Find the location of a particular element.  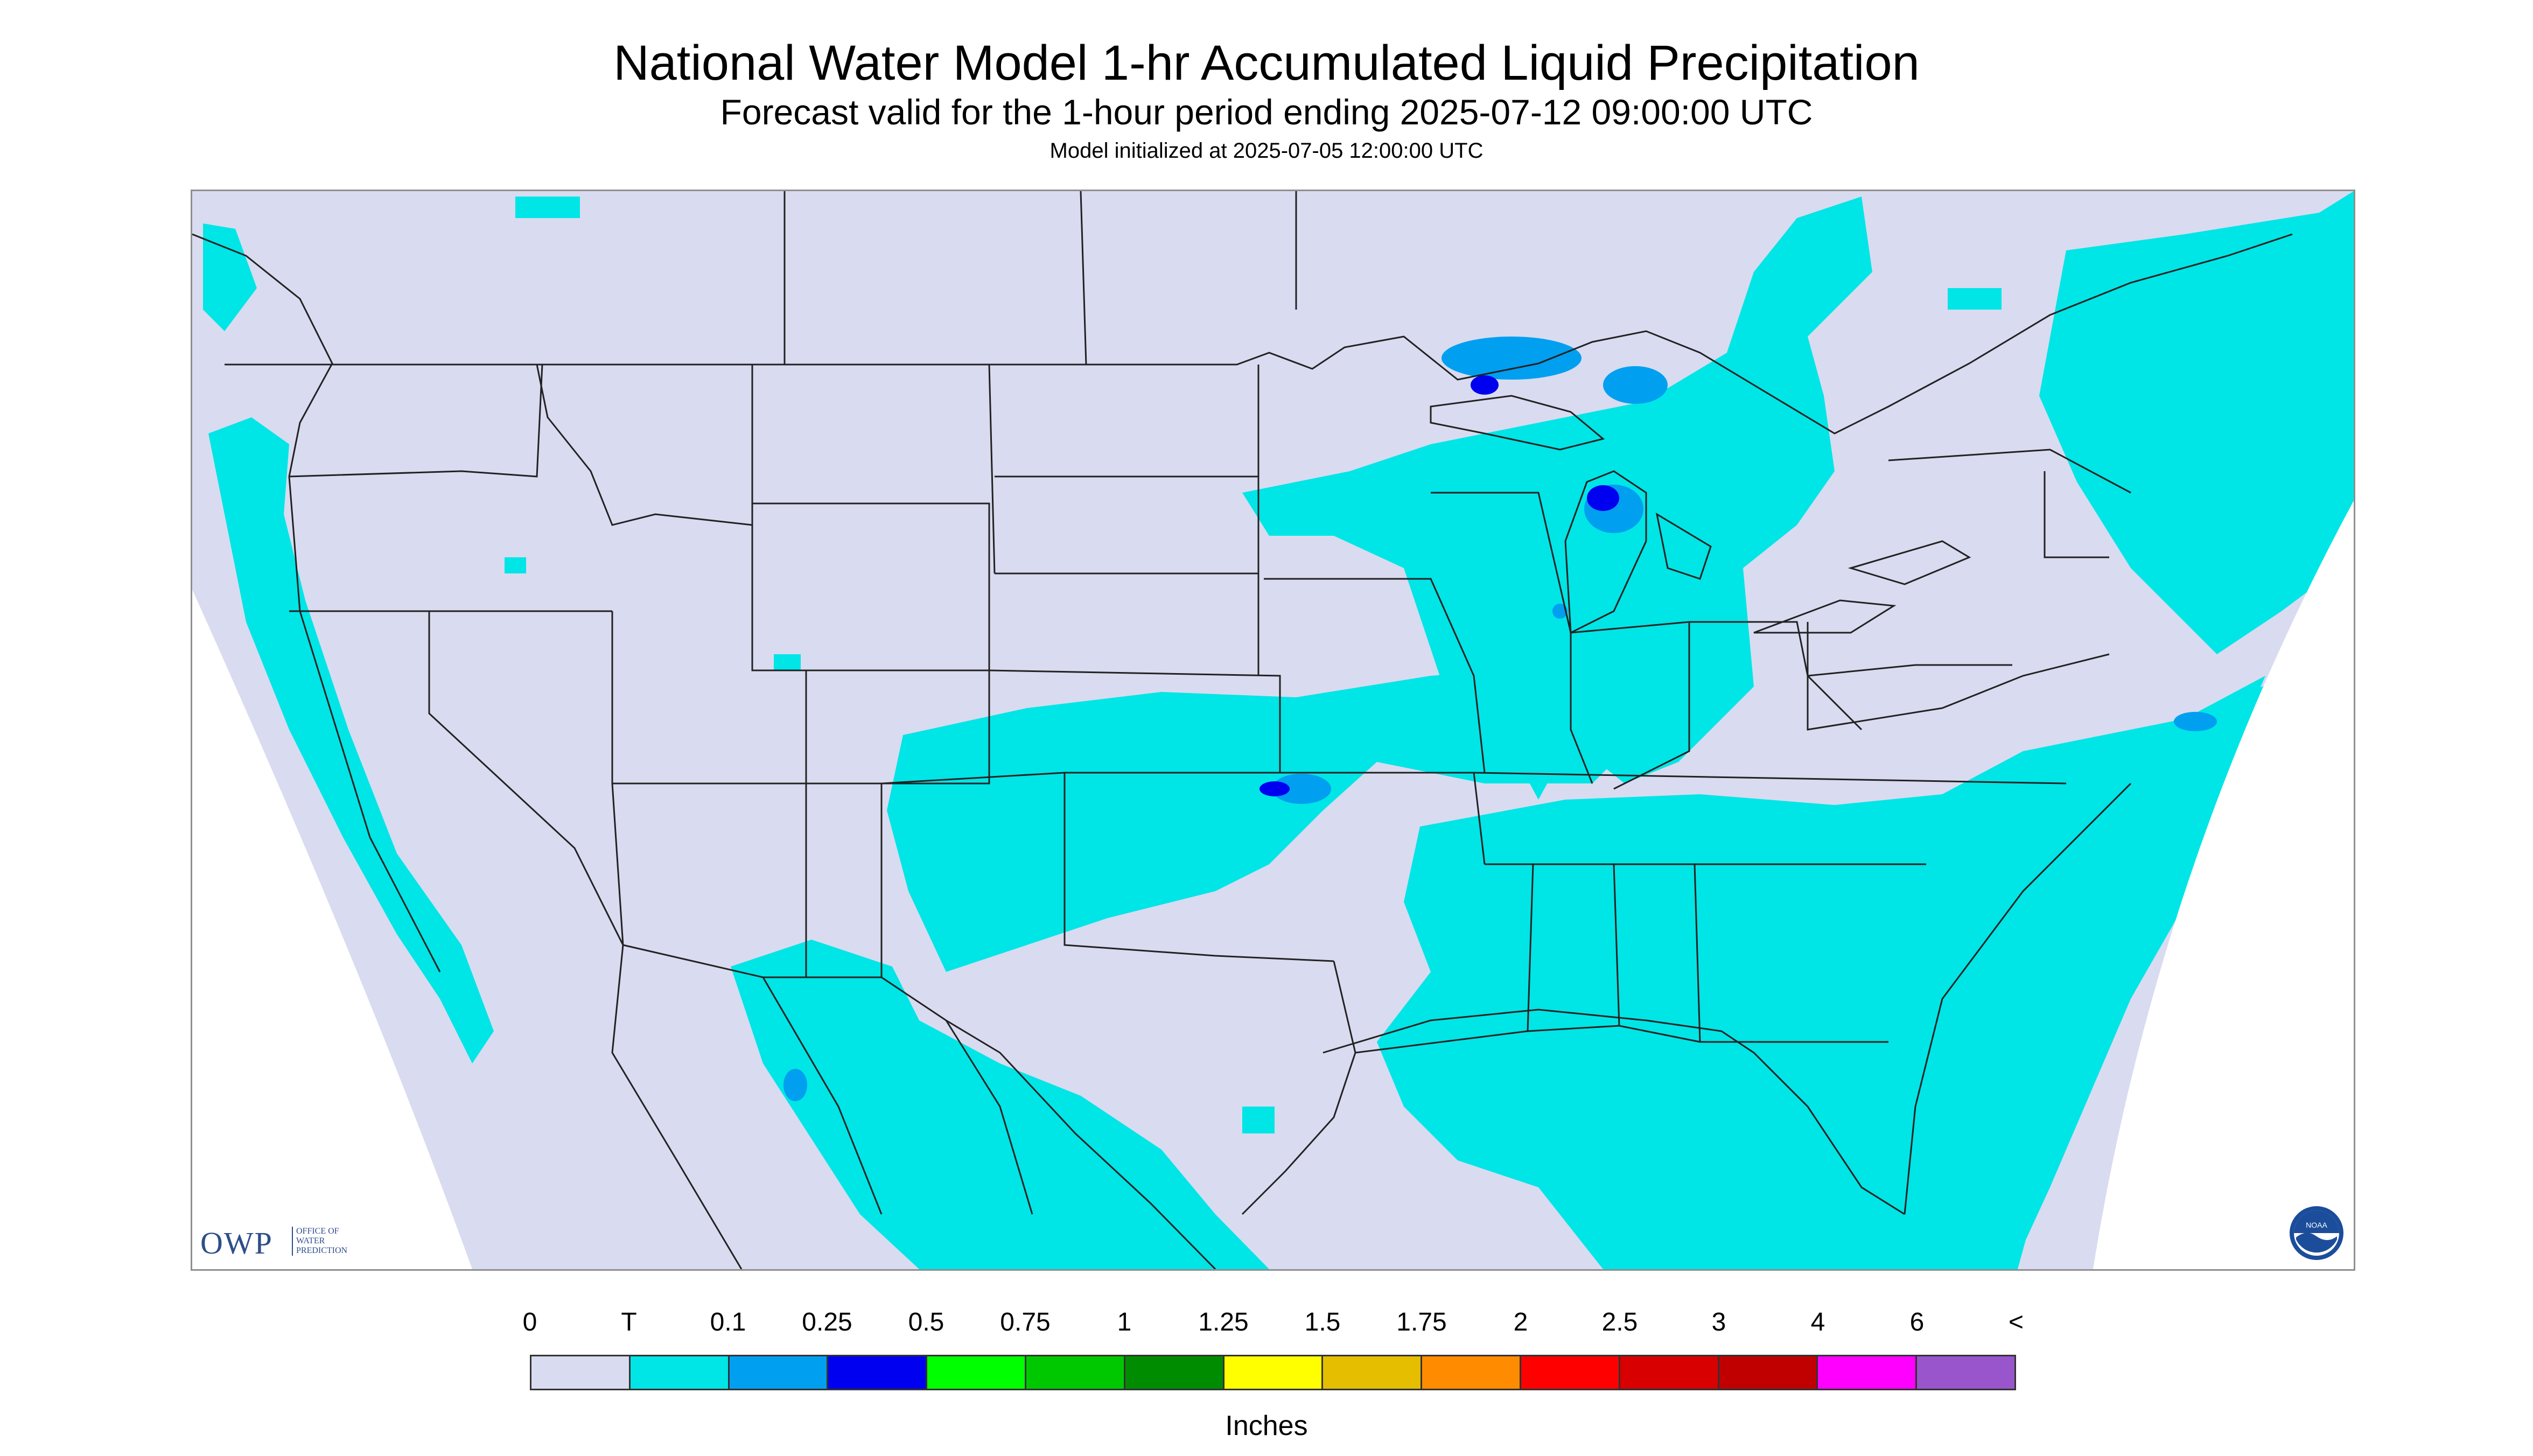

precip-central-plains is located at coordinates (1266, 818).